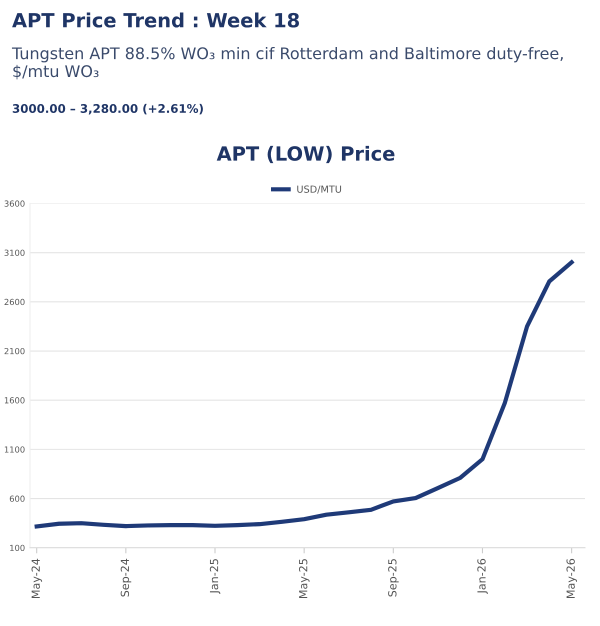  I want to click on y-tick-label: 2100, so click(14, 351).